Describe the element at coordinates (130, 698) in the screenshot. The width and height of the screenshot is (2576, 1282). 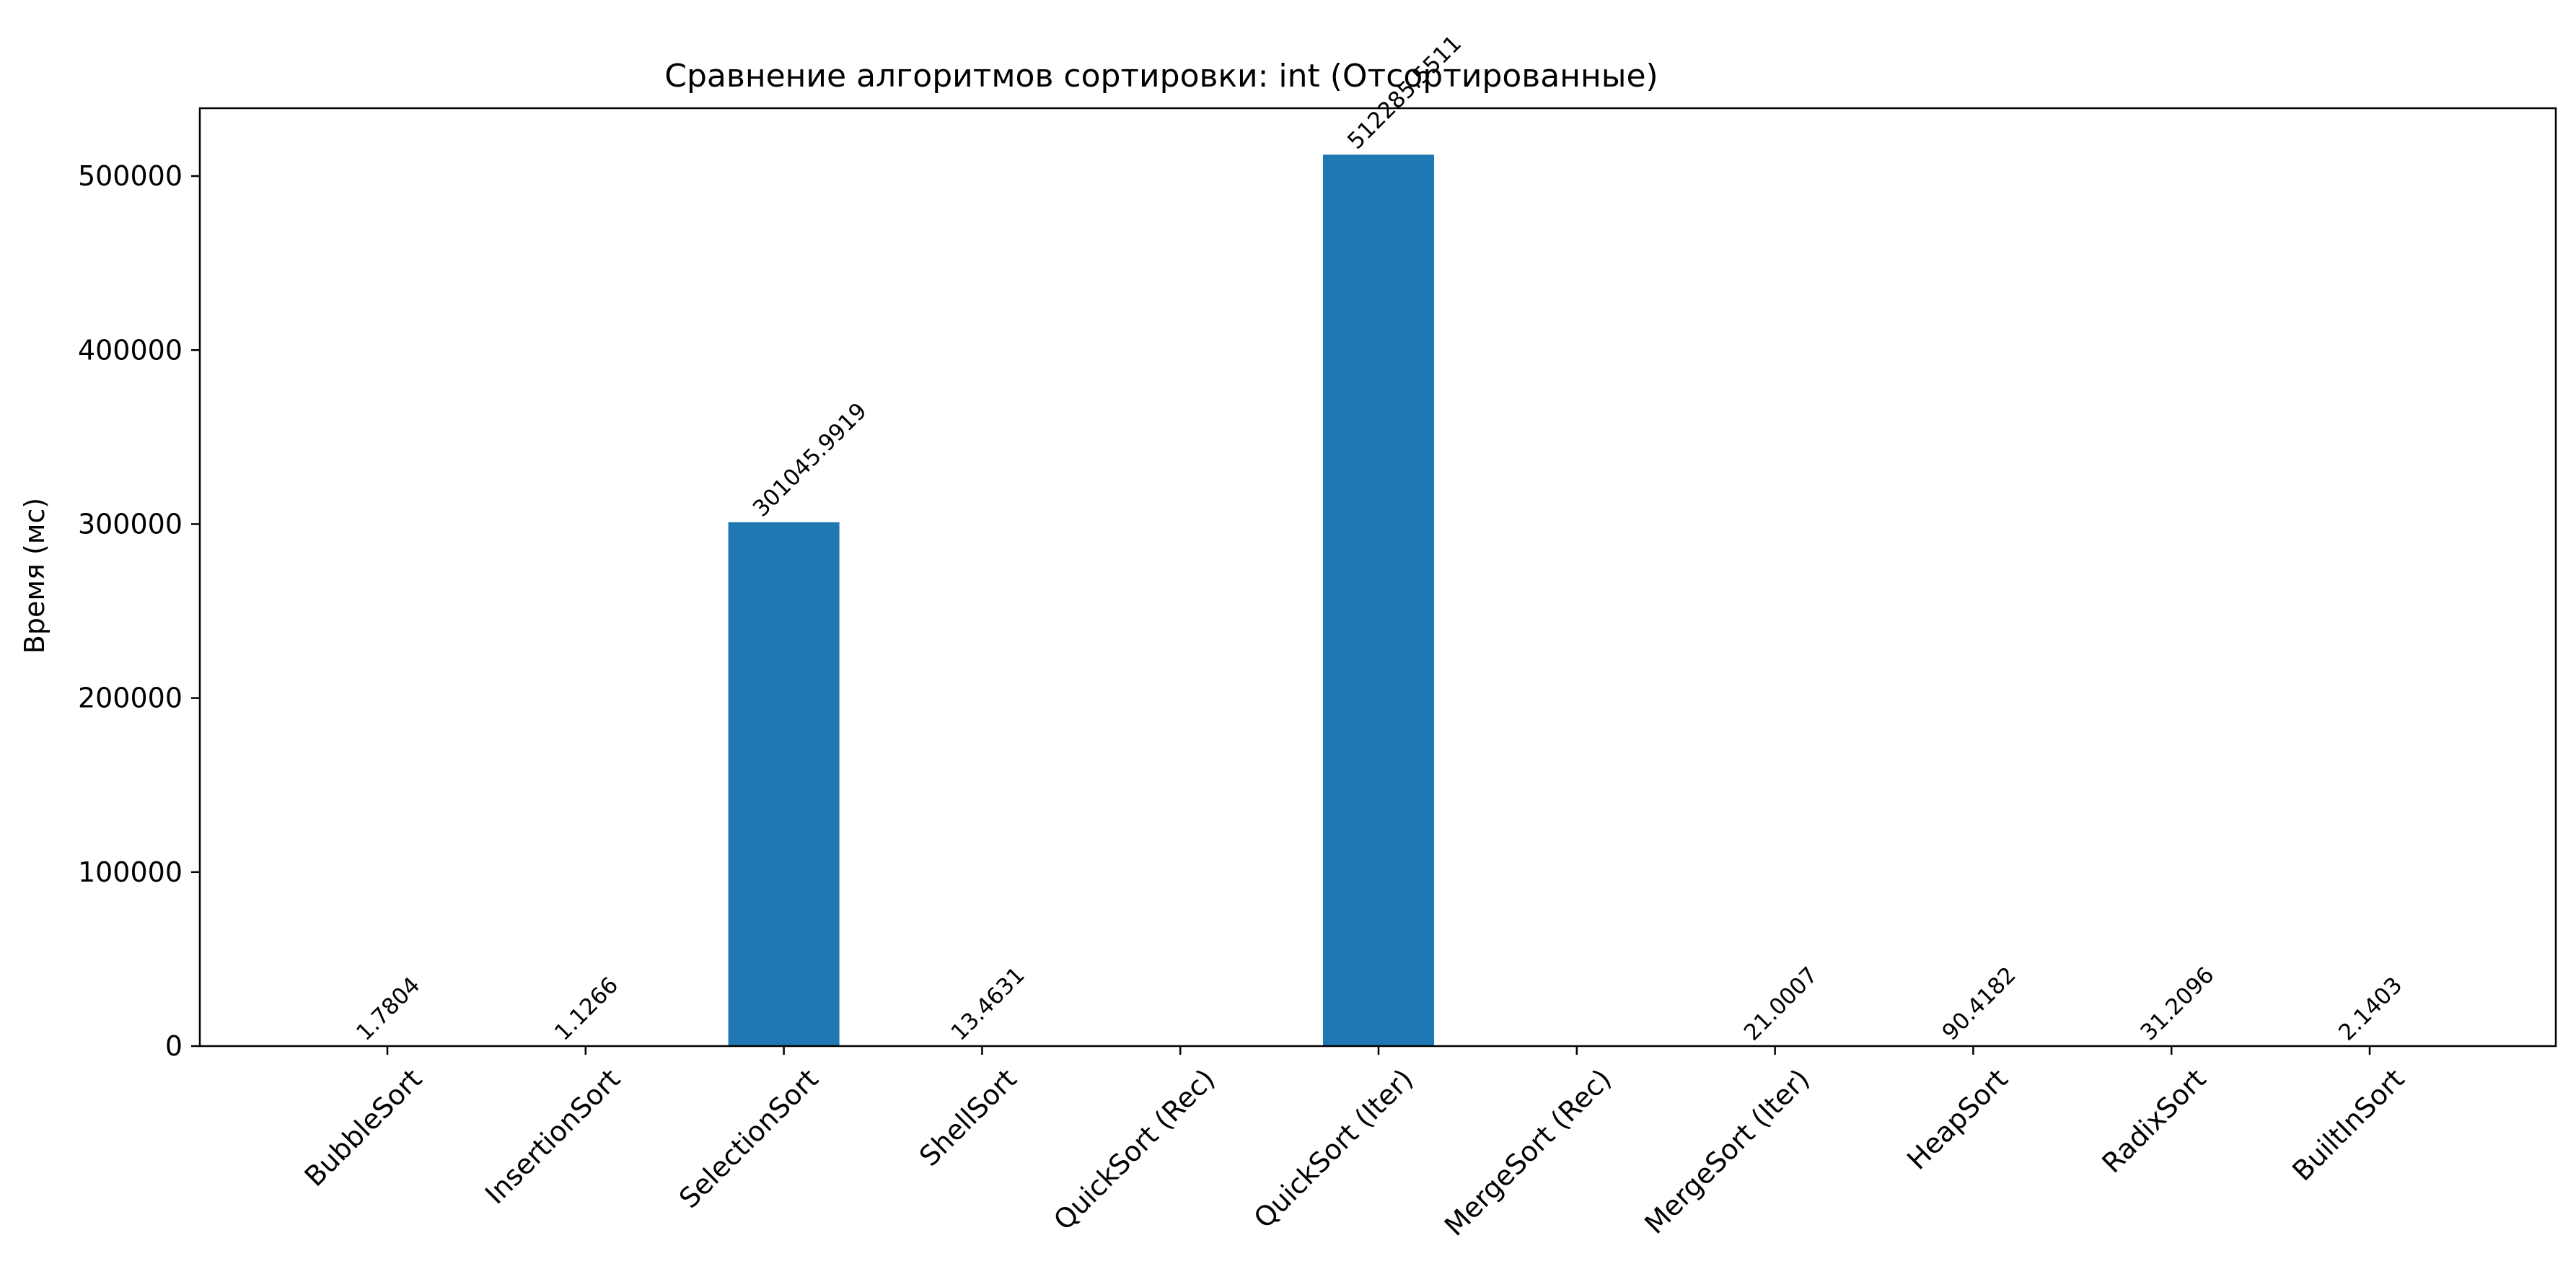
I see `y-tick-label: 200000` at that location.